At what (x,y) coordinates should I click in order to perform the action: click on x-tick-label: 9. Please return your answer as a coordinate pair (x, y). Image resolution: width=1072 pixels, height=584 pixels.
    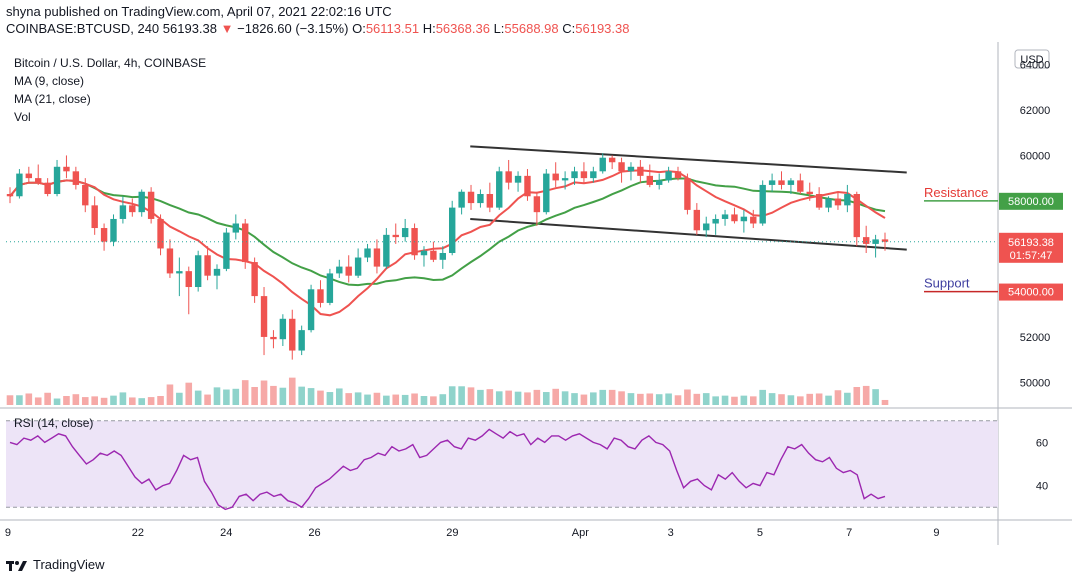
    Looking at the image, I should click on (8, 533).